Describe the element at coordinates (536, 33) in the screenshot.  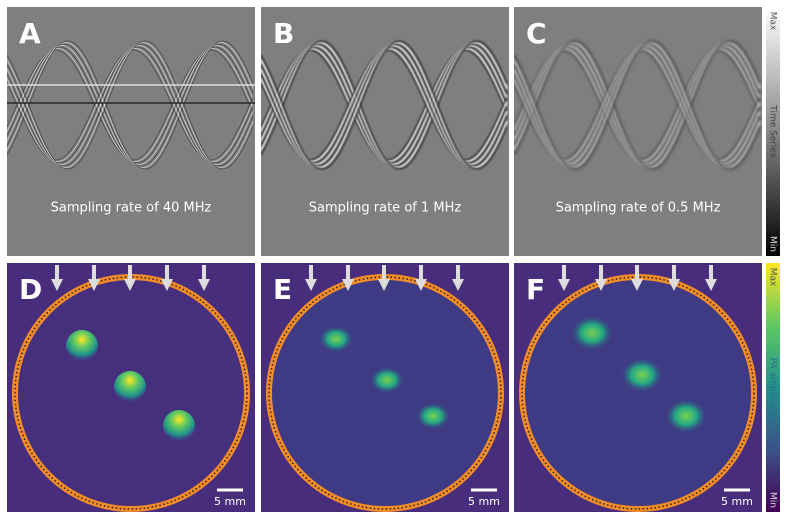
I see `panel-letter: C` at that location.